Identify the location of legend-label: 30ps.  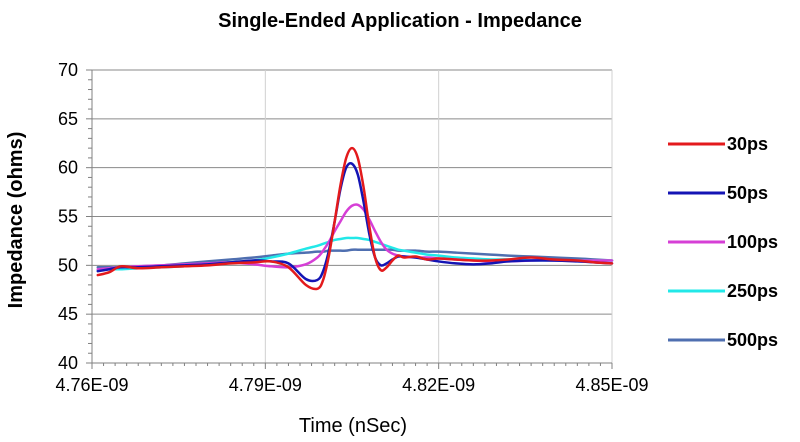
(747, 144).